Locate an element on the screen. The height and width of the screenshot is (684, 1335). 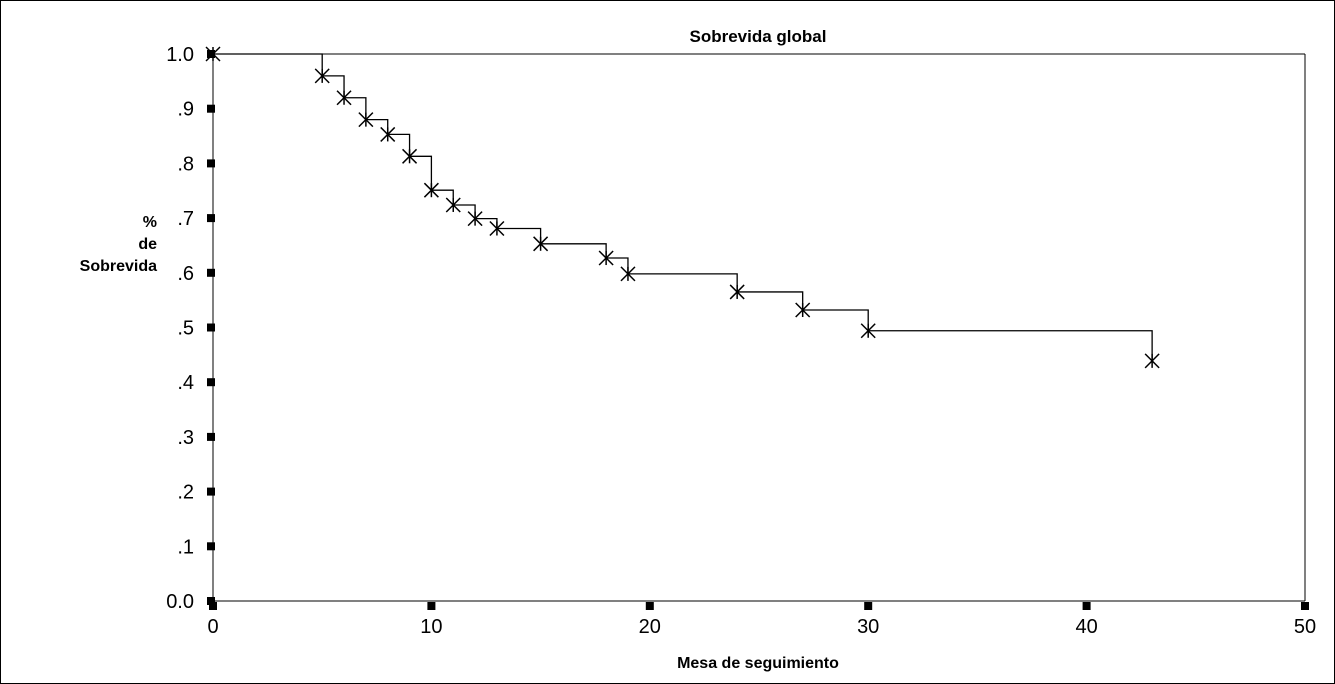
y-tick-label: .1 is located at coordinates (185, 547).